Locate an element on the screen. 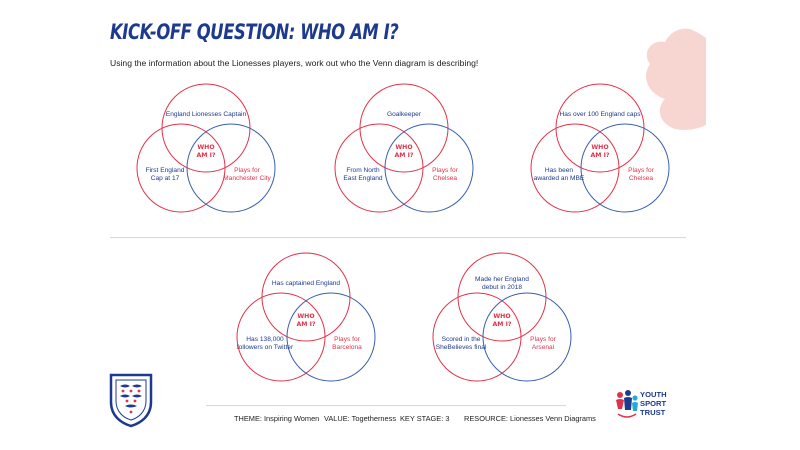 This screenshot has width=800, height=450. venn-top-label-line: Has captained England is located at coordinates (306, 283).